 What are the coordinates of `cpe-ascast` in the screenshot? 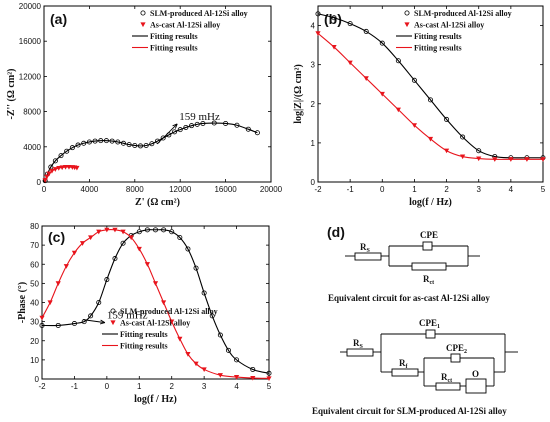 It's located at (427, 246).